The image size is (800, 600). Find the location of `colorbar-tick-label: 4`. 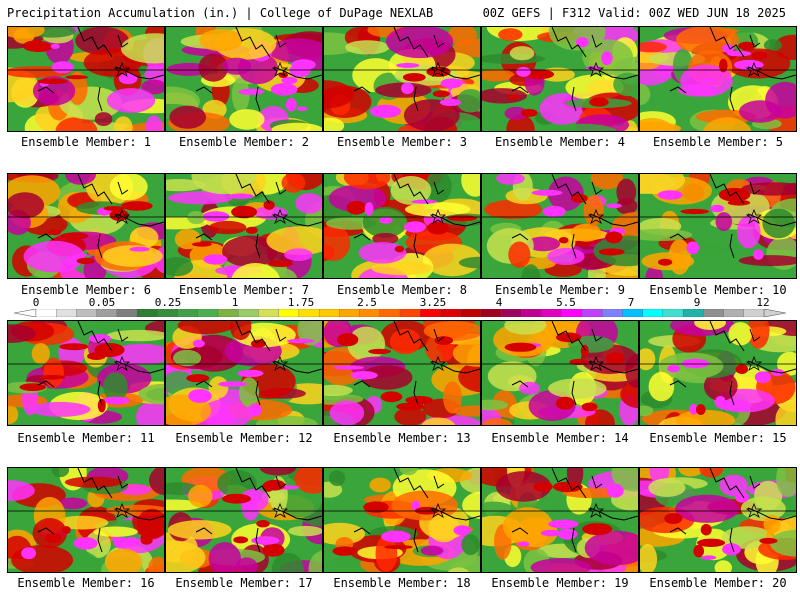

colorbar-tick-label: 4 is located at coordinates (499, 302).